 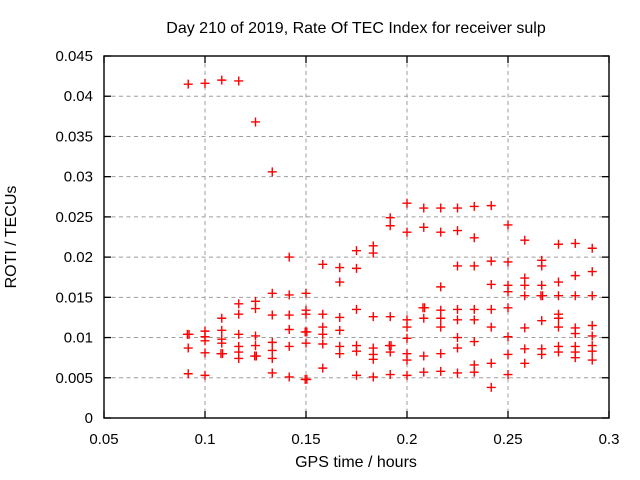 What do you see at coordinates (89, 418) in the screenshot?
I see `y-tick-label: 0` at bounding box center [89, 418].